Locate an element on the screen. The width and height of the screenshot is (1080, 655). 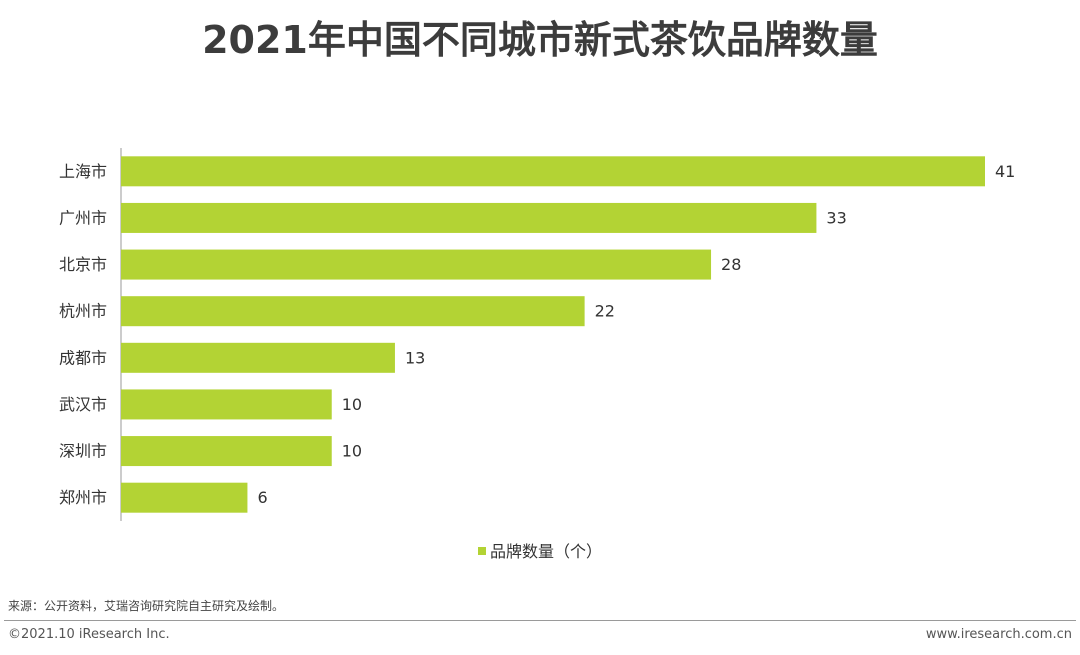
data-label: 22 is located at coordinates (605, 311).